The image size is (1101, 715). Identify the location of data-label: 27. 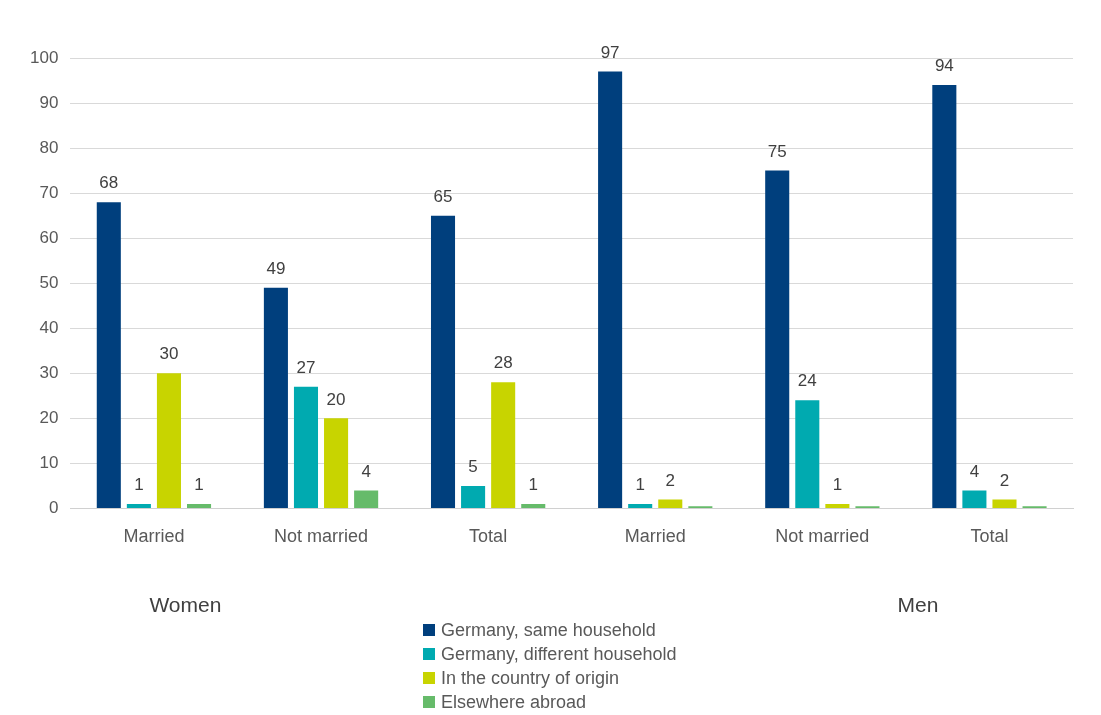
(306, 367).